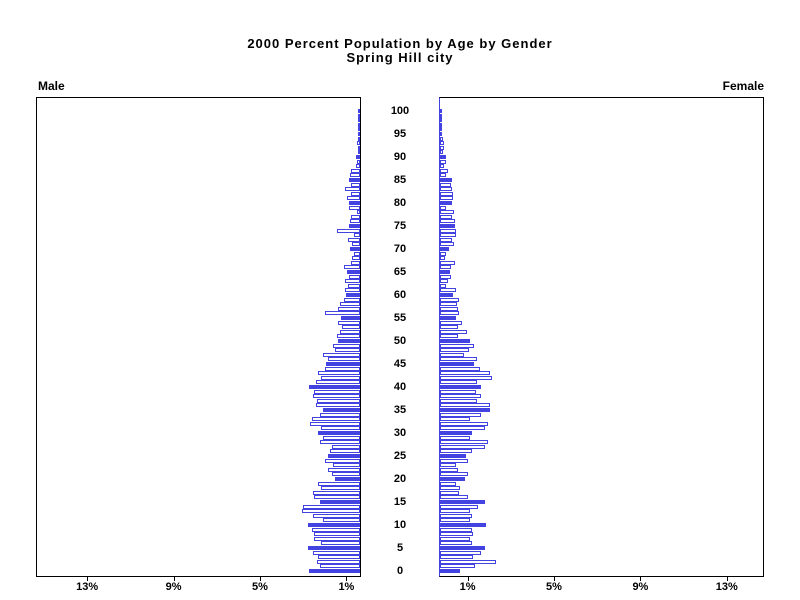  I want to click on age-tick-label-50: 50, so click(400, 341).